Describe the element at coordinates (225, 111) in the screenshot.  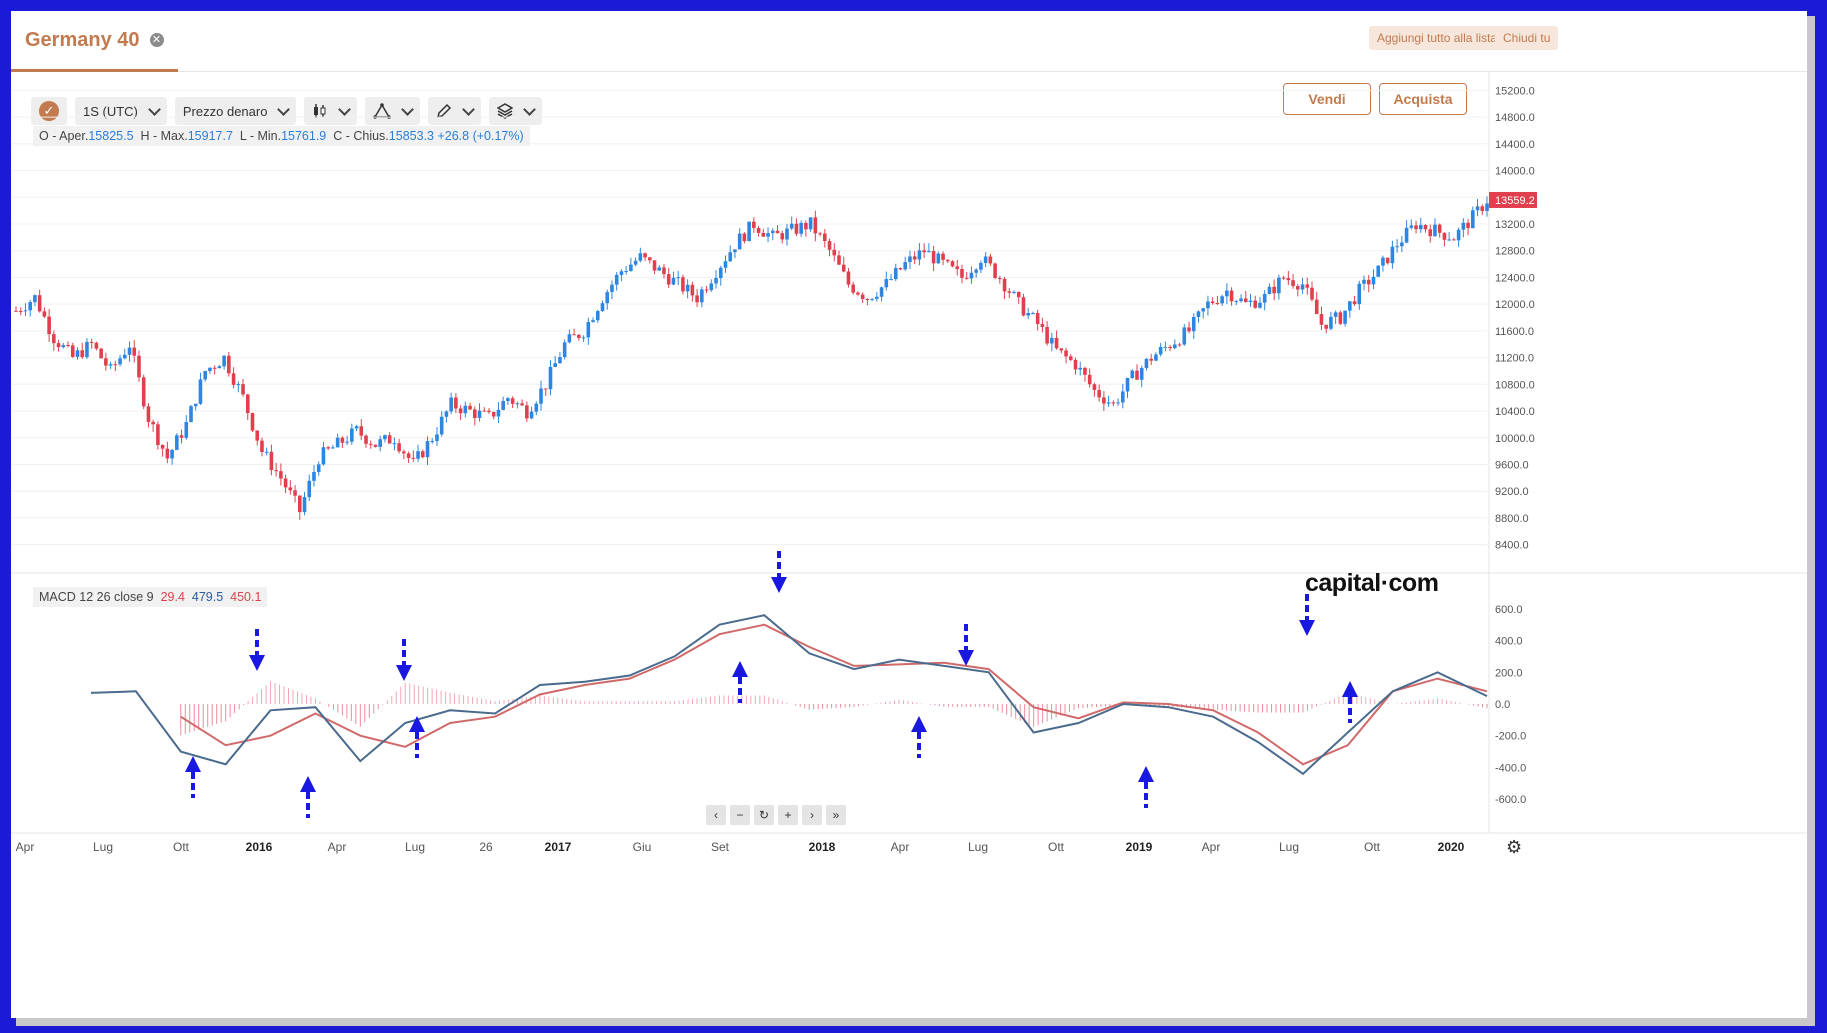
I see `price-type-value: Prezzo denaro` at that location.